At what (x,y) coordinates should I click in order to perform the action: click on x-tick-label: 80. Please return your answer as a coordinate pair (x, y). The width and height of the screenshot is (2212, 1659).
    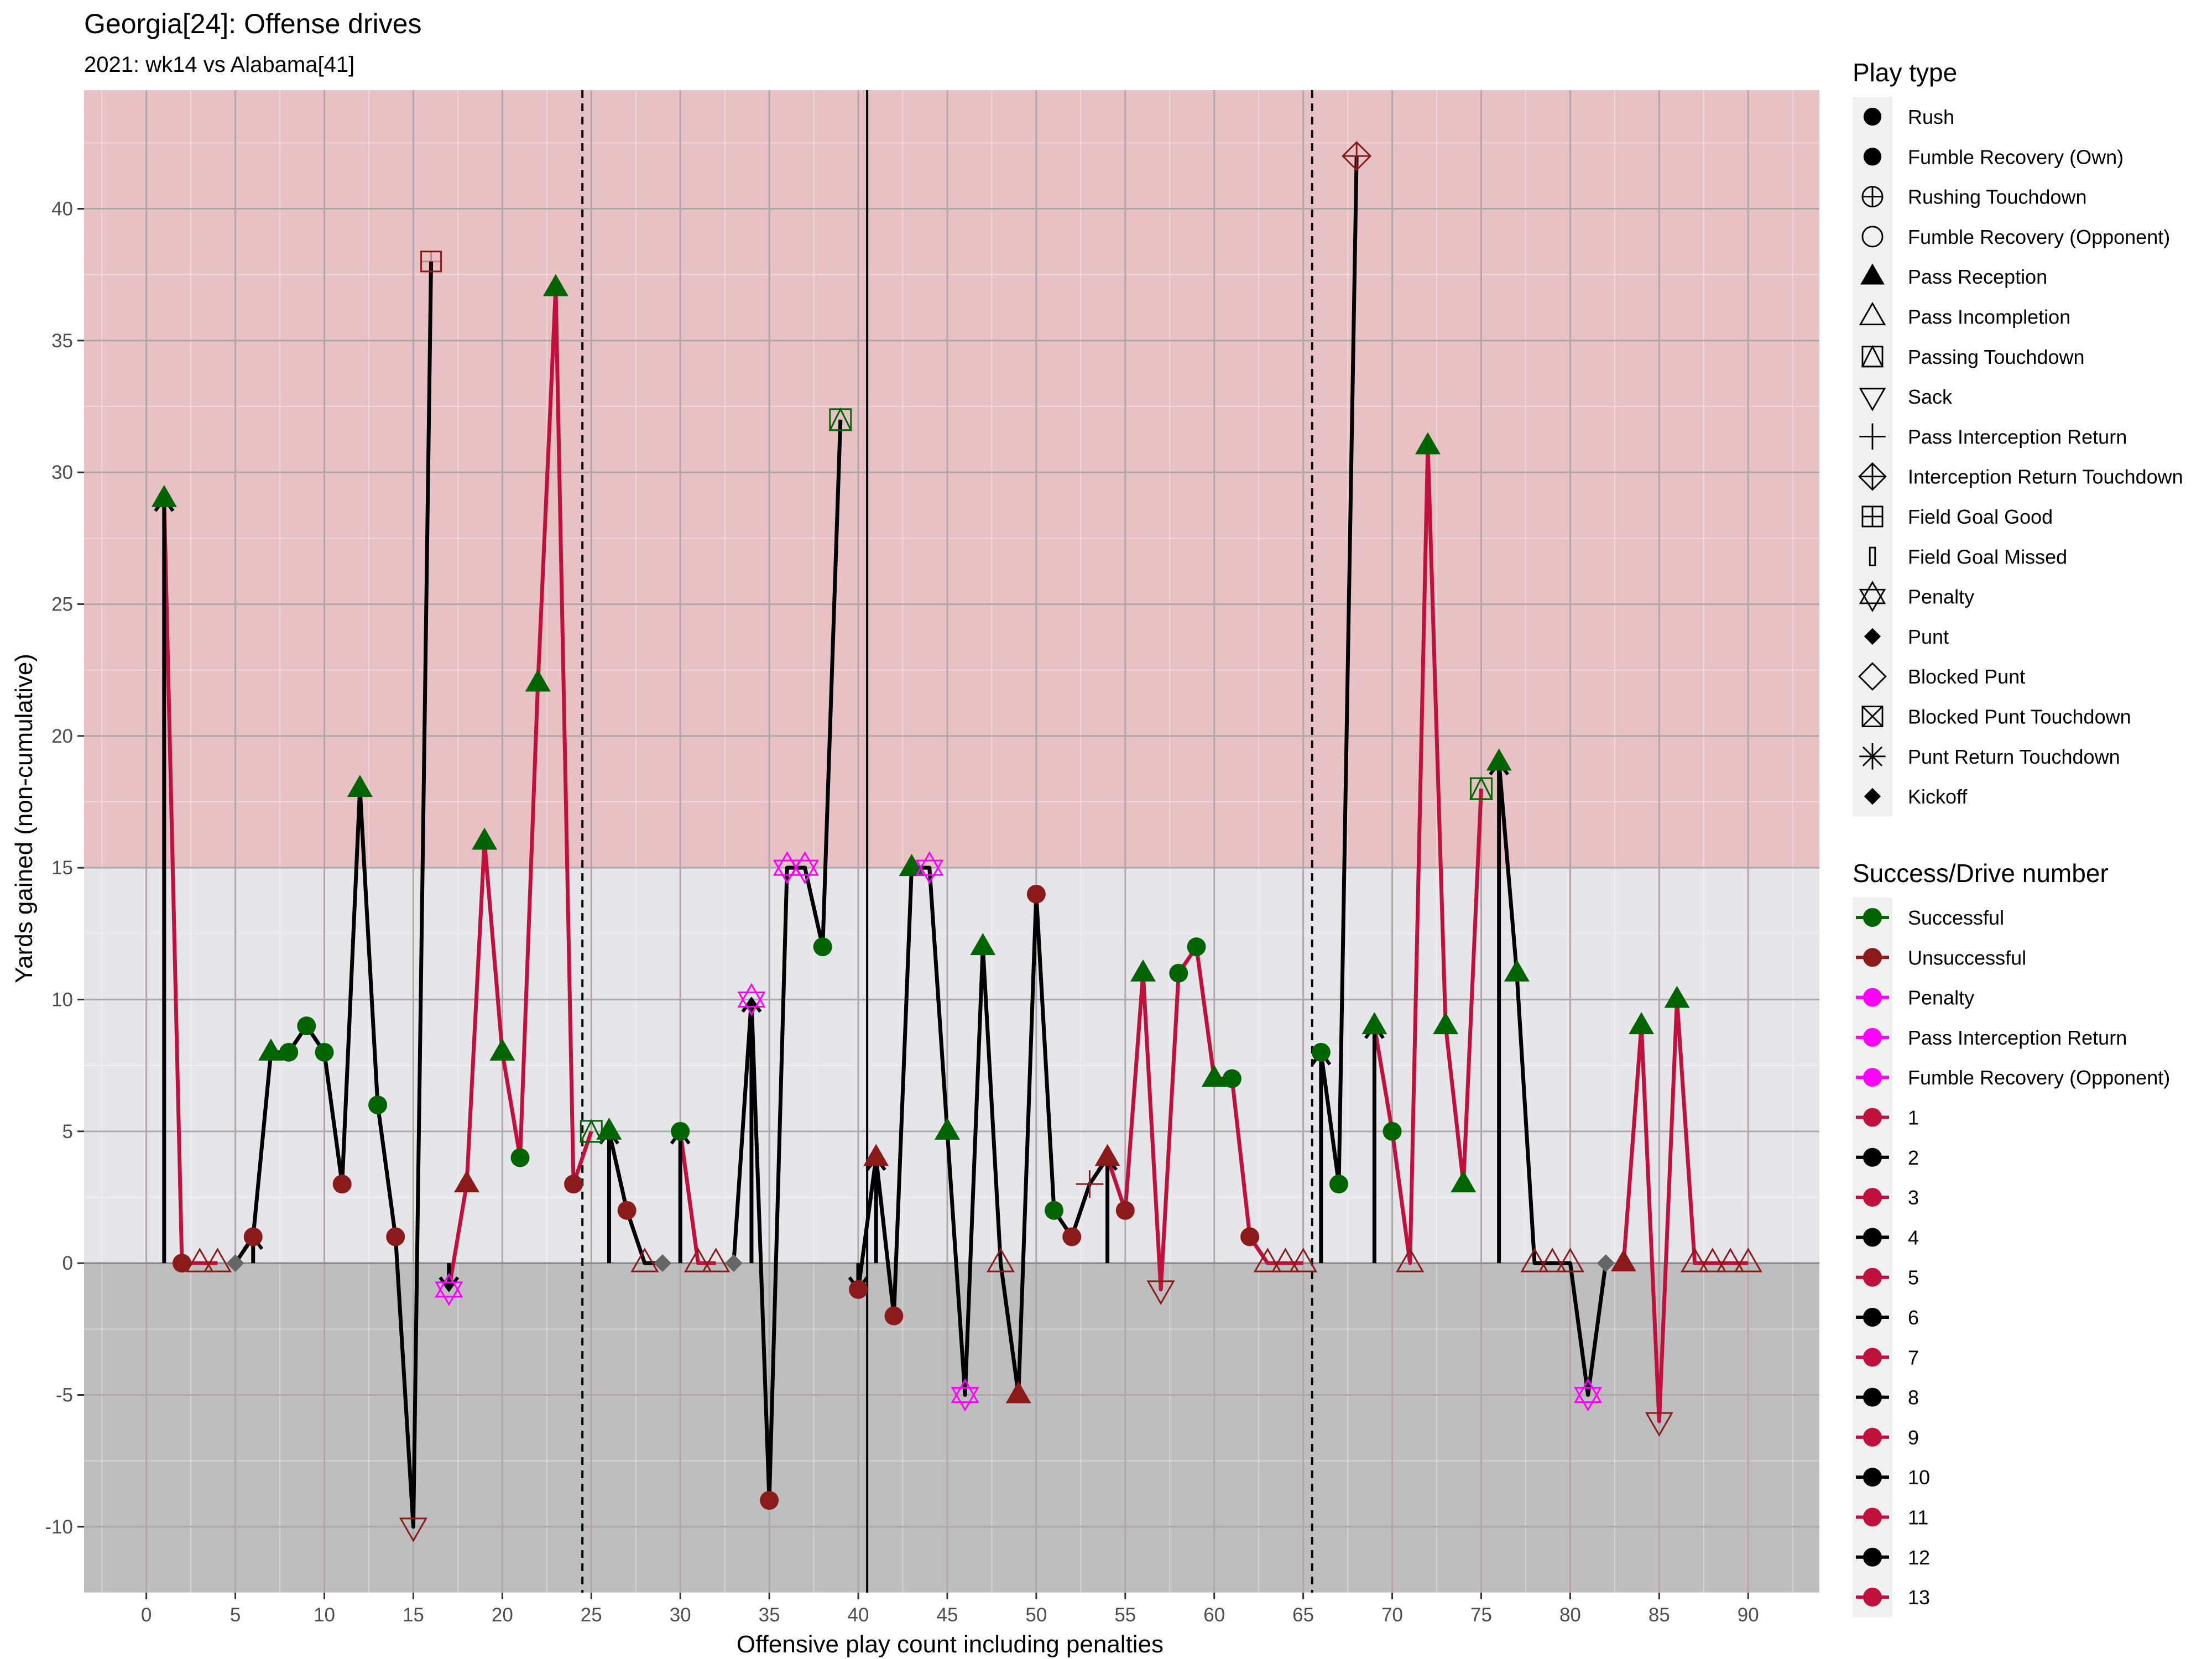
    Looking at the image, I should click on (1570, 1615).